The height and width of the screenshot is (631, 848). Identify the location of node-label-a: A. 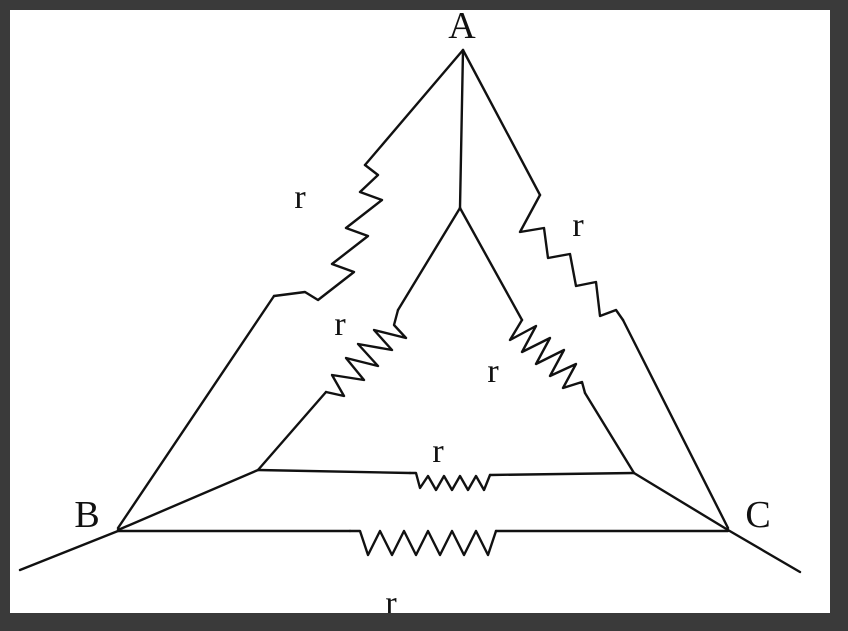
(462, 28).